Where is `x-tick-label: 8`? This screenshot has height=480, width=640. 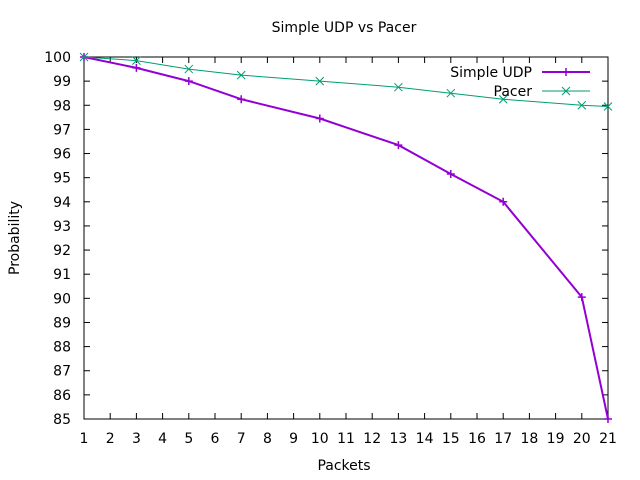 x-tick-label: 8 is located at coordinates (267, 439).